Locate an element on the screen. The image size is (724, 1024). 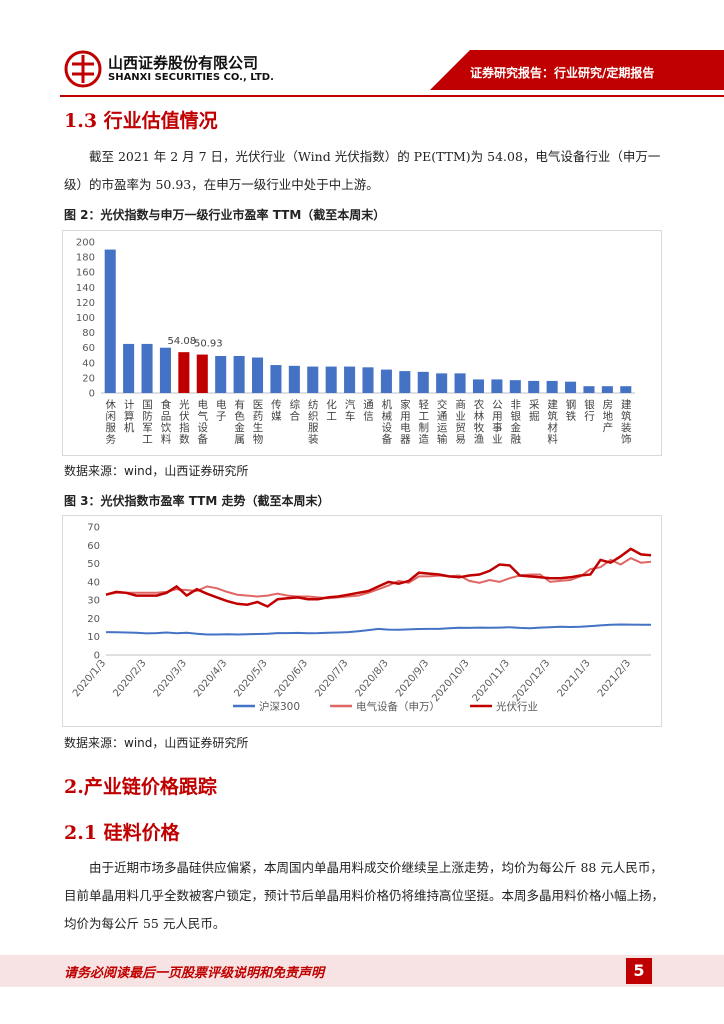
y-tick-label: 200 is located at coordinates (85, 243).